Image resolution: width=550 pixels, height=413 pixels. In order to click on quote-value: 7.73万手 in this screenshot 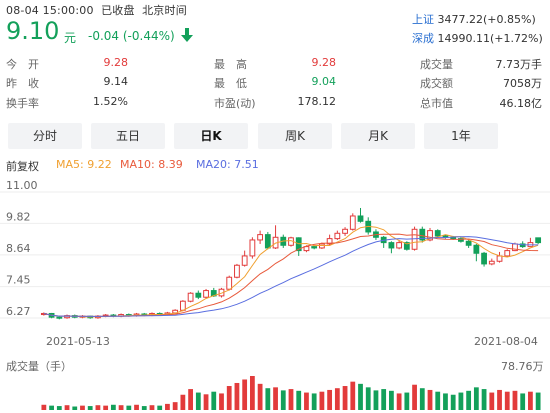, I will do `click(519, 64)`.